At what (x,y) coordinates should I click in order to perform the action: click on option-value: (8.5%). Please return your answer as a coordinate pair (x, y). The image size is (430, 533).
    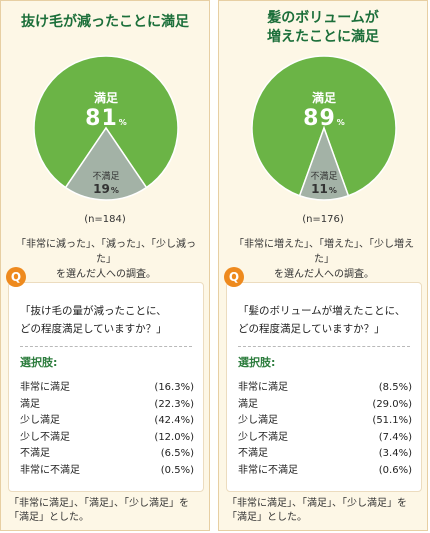
    Looking at the image, I should click on (395, 387).